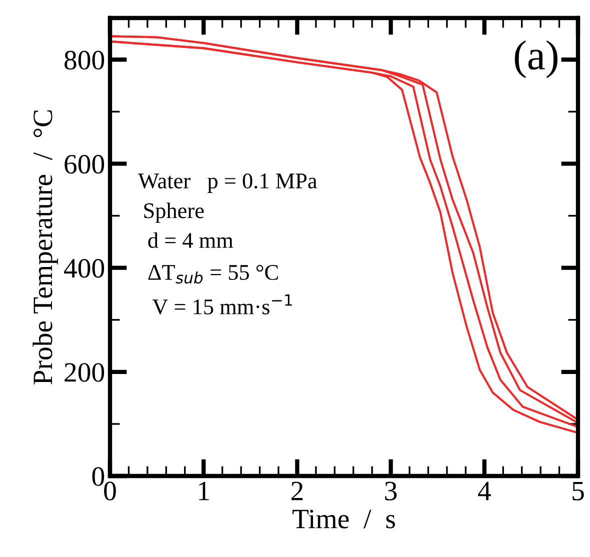  I want to click on x-tick-label: 4, so click(484, 491).